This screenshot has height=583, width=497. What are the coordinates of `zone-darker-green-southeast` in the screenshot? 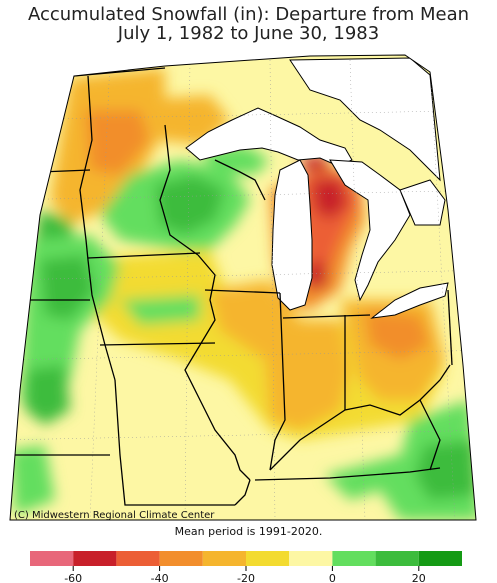 It's located at (445, 470).